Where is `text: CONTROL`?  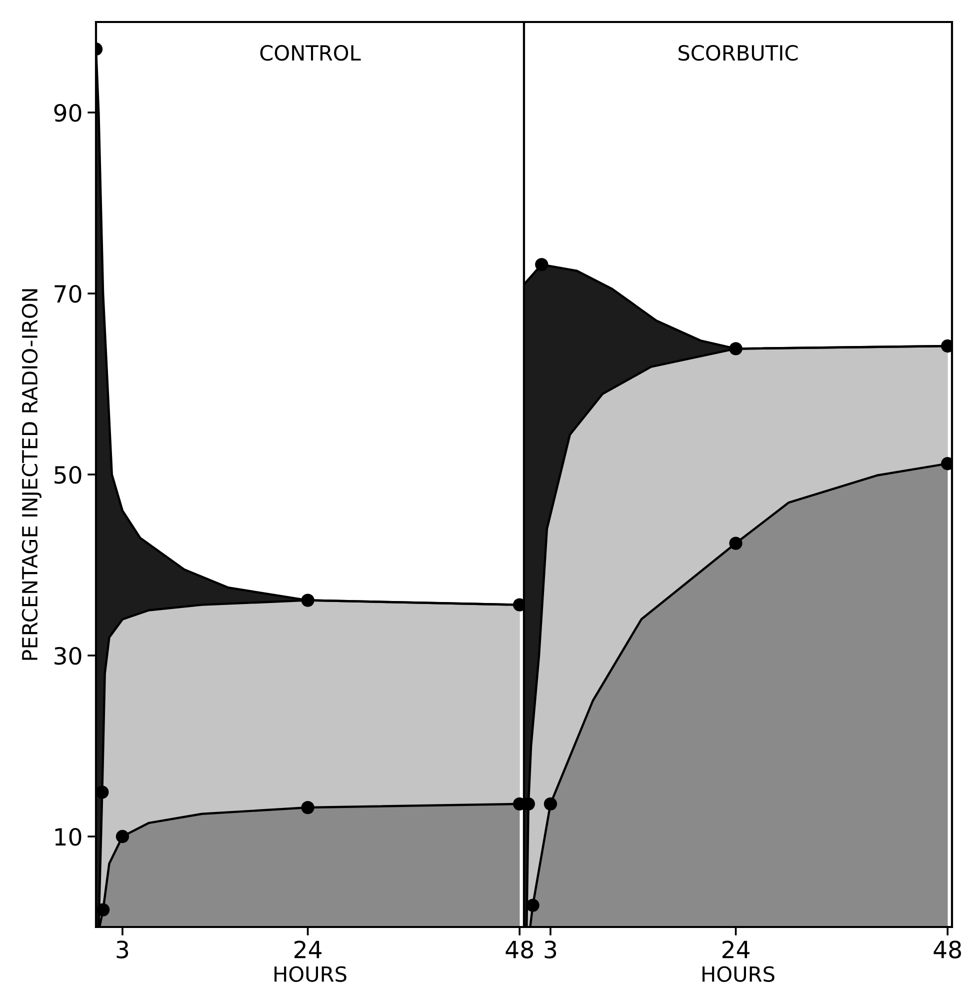 text: CONTROL is located at coordinates (310, 52).